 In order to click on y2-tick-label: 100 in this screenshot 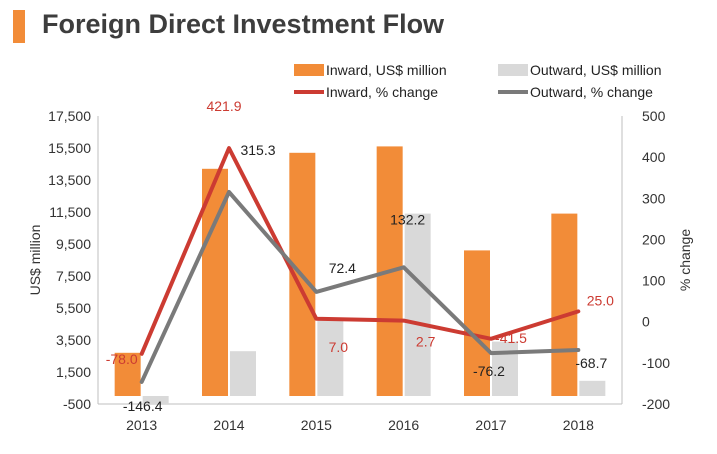, I will do `click(654, 281)`.